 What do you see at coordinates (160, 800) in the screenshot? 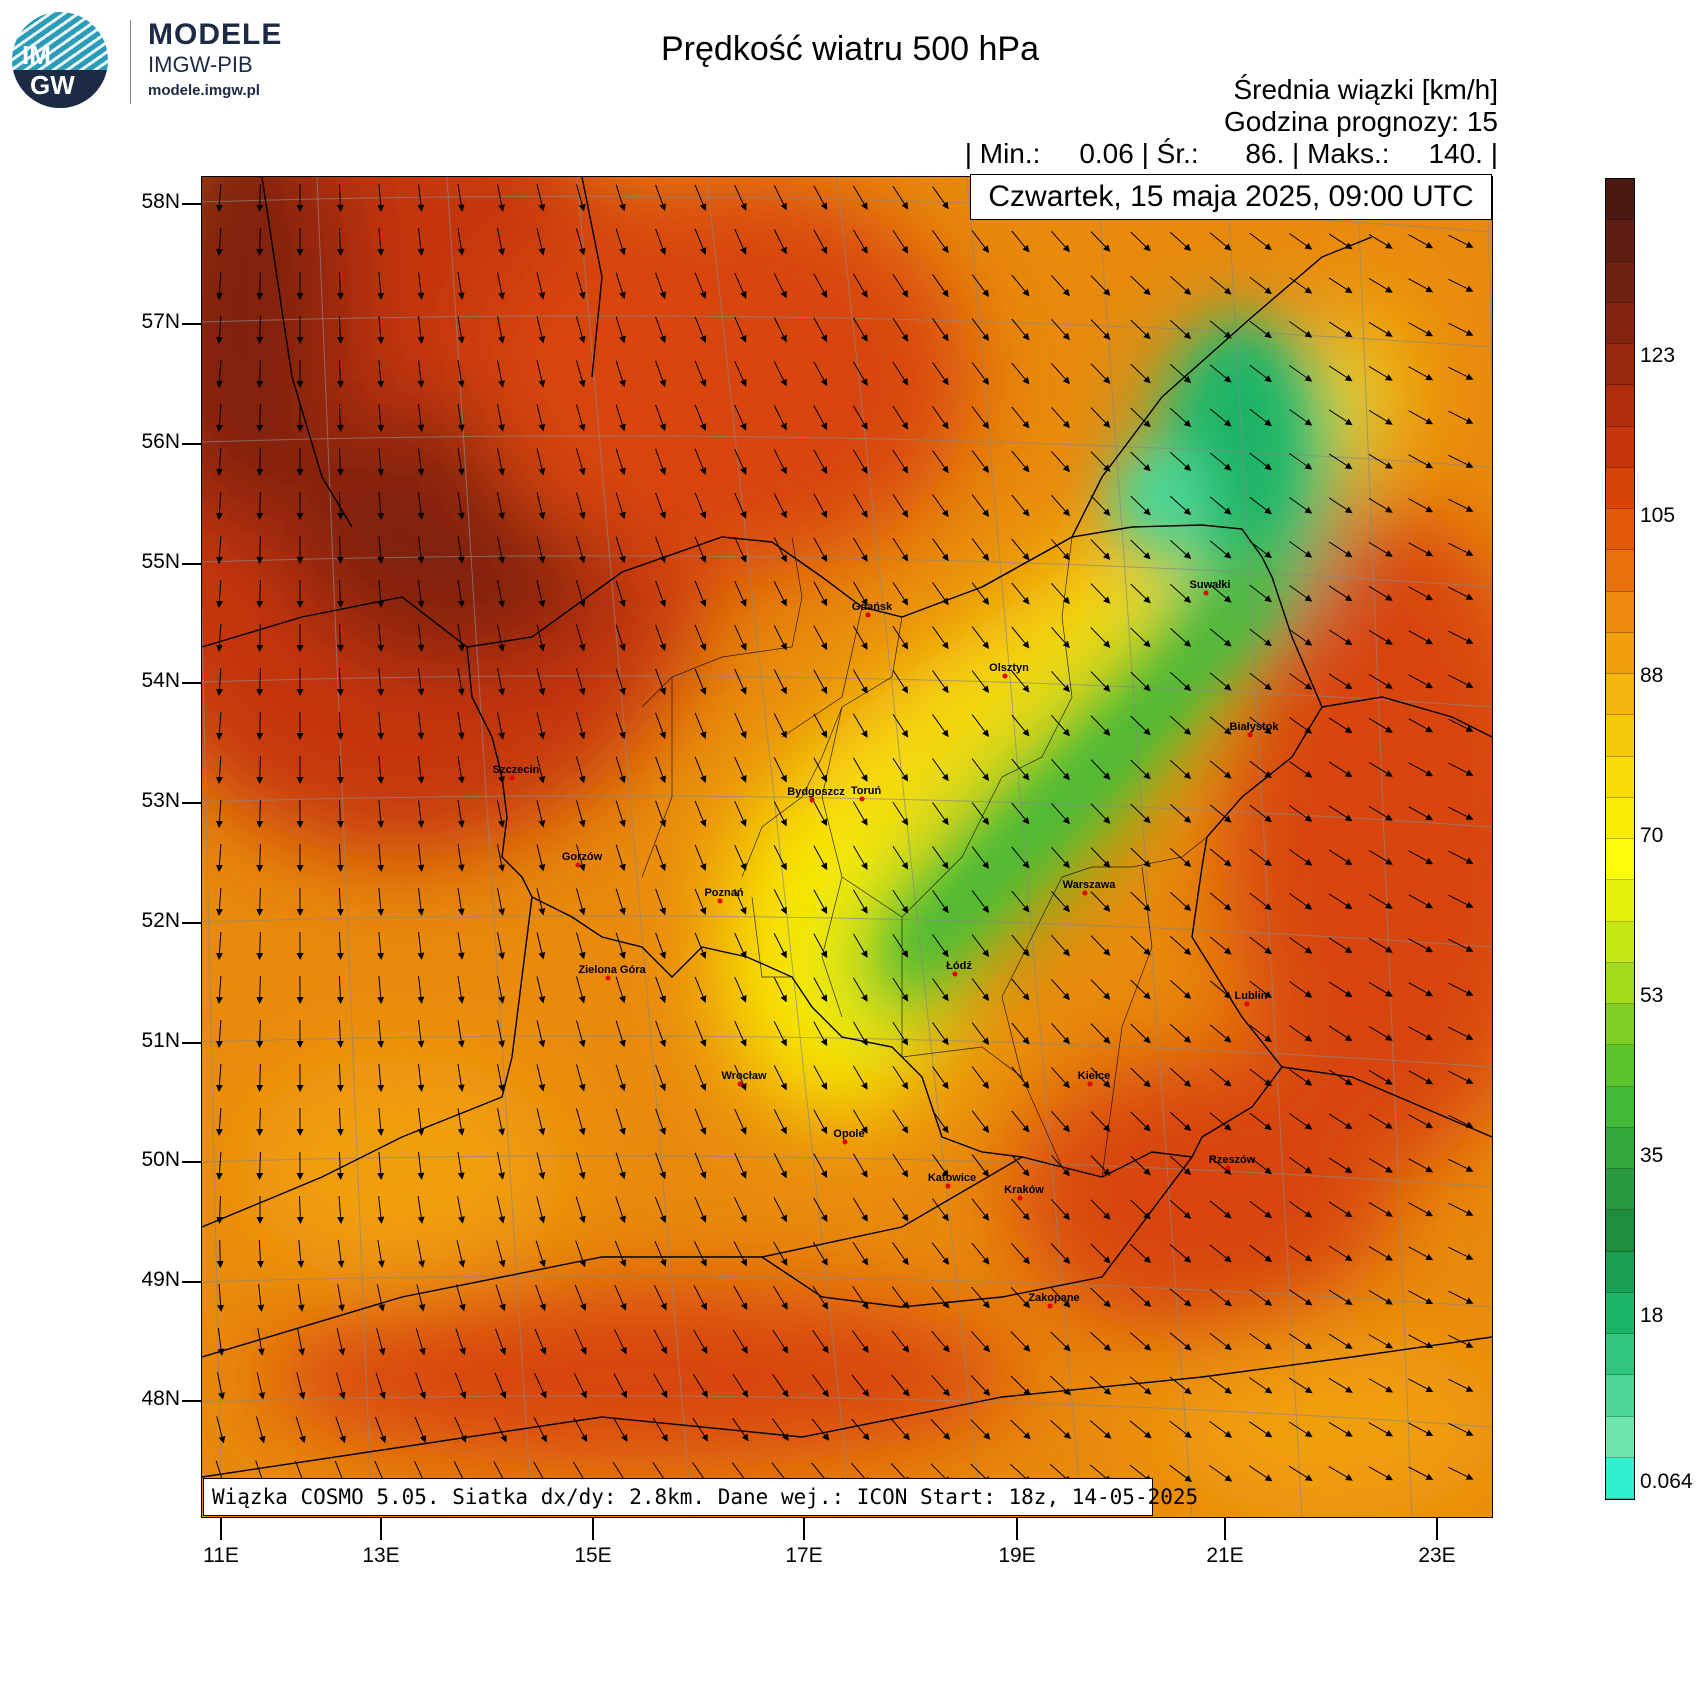
I see `latitude-tick-label: 53N` at bounding box center [160, 800].